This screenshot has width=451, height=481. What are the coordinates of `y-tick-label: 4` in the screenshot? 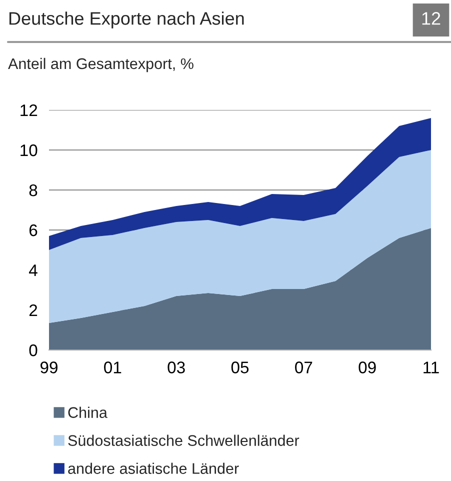 It's located at (33, 270).